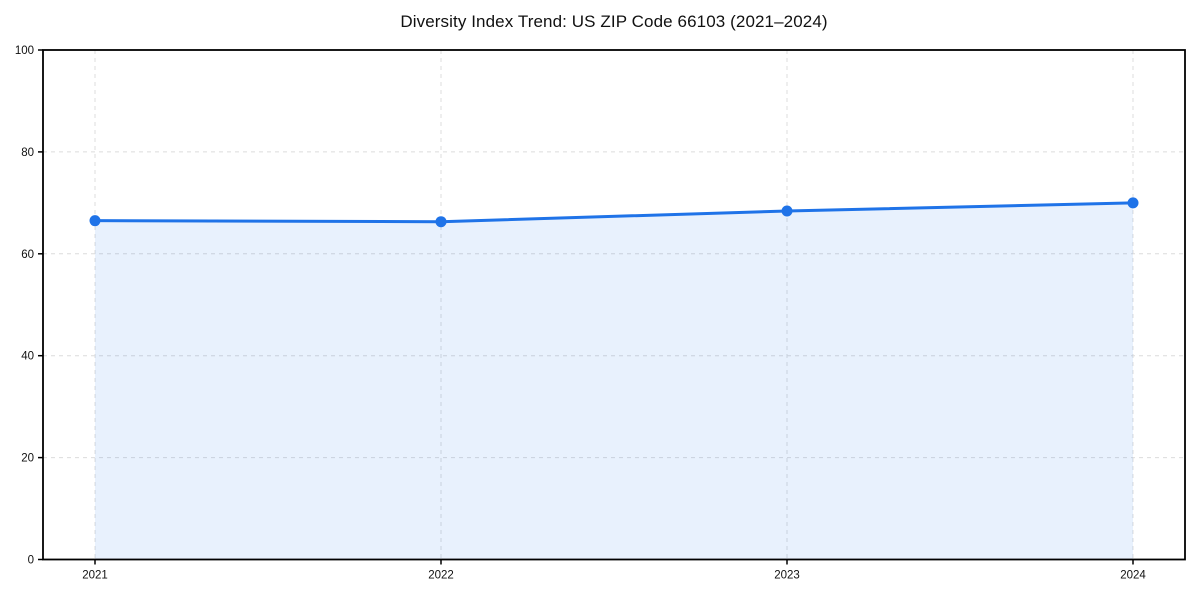 The height and width of the screenshot is (600, 1200). What do you see at coordinates (27, 459) in the screenshot?
I see `y-tick-label: 20` at bounding box center [27, 459].